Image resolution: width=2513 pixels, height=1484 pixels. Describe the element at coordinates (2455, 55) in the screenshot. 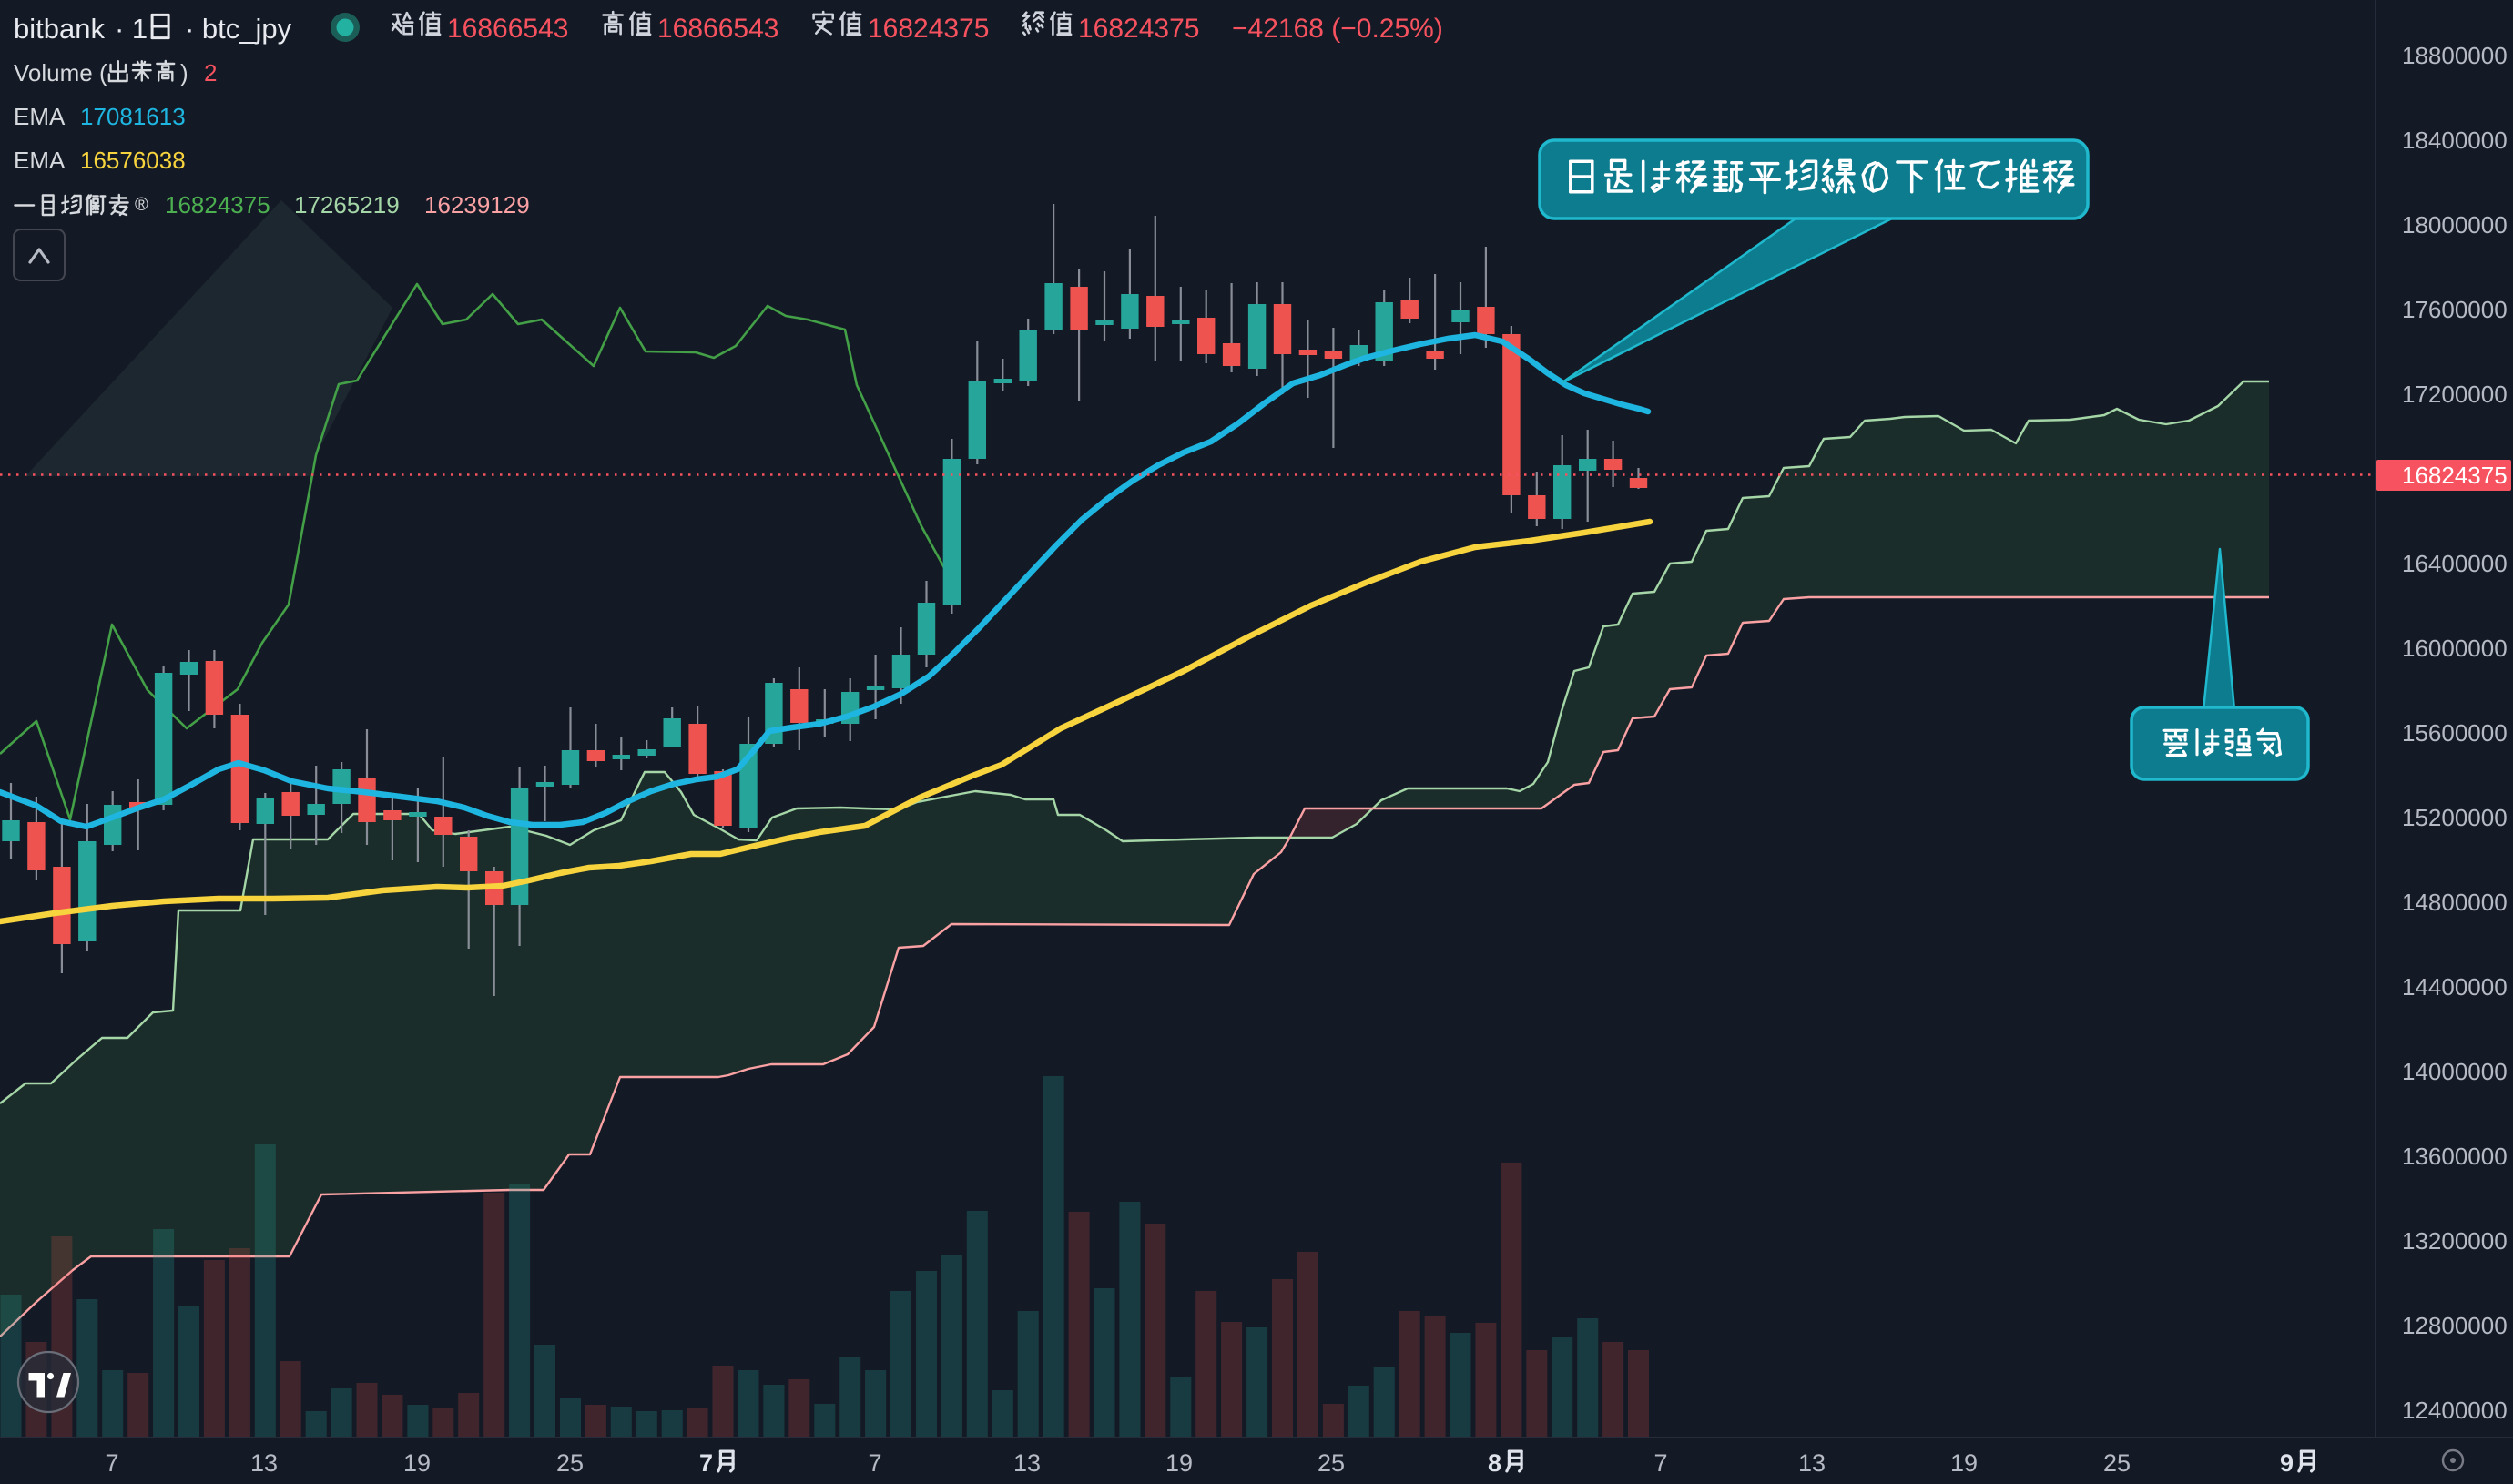

I see `svg-text: 18800000` at that location.